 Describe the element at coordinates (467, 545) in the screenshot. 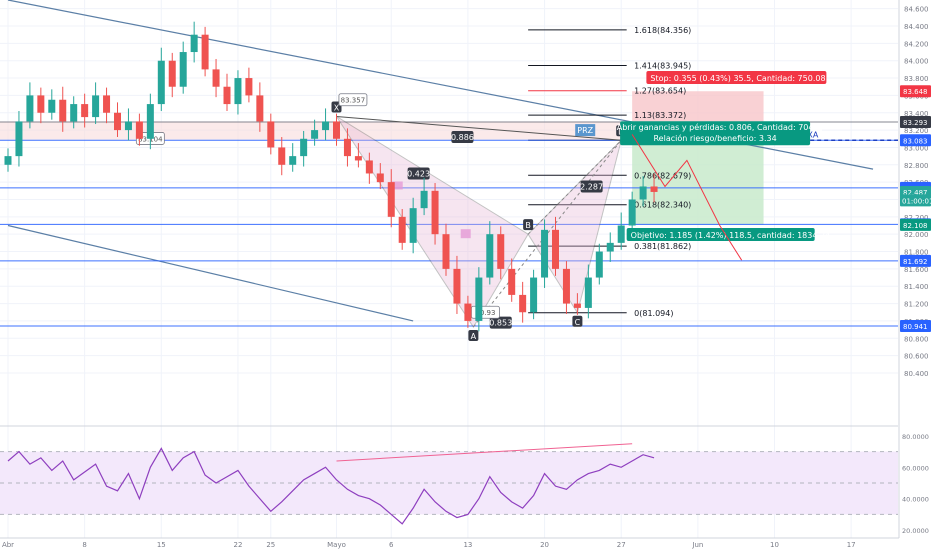

I see `x-tick-label: 13` at that location.